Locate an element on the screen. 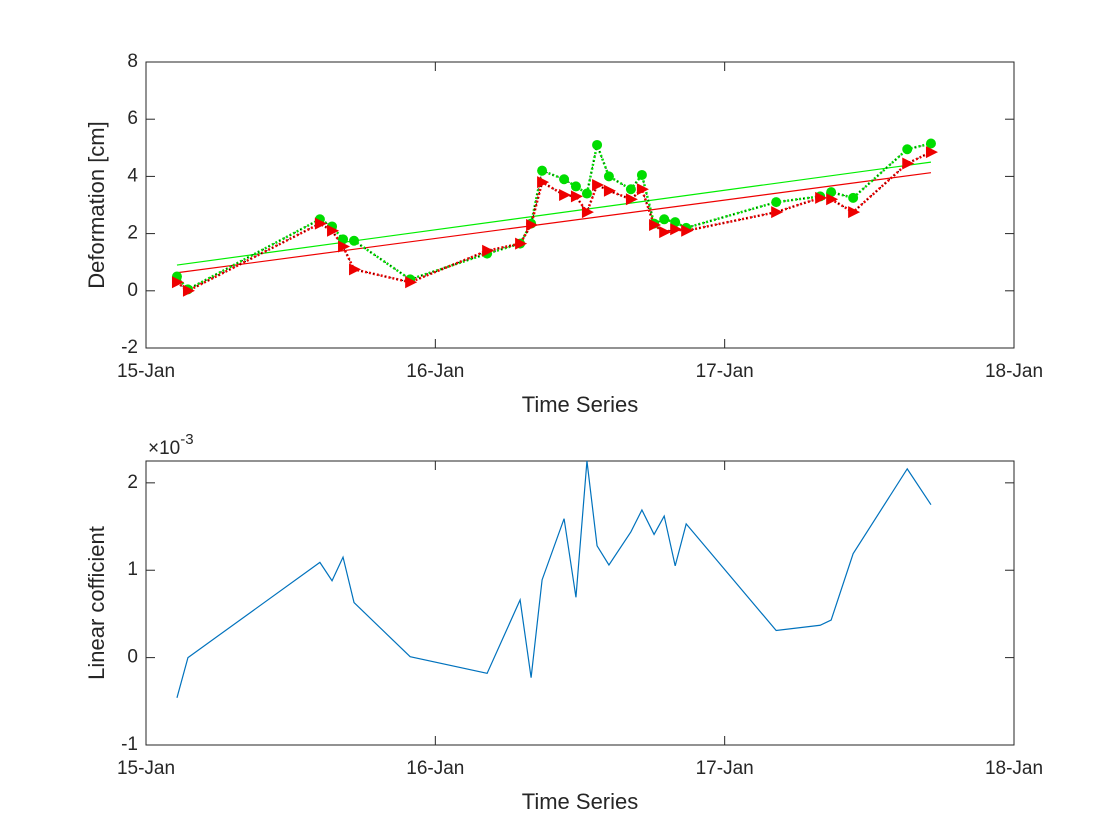 This screenshot has height=840, width=1120. y-tick-label: 4 is located at coordinates (132, 175).